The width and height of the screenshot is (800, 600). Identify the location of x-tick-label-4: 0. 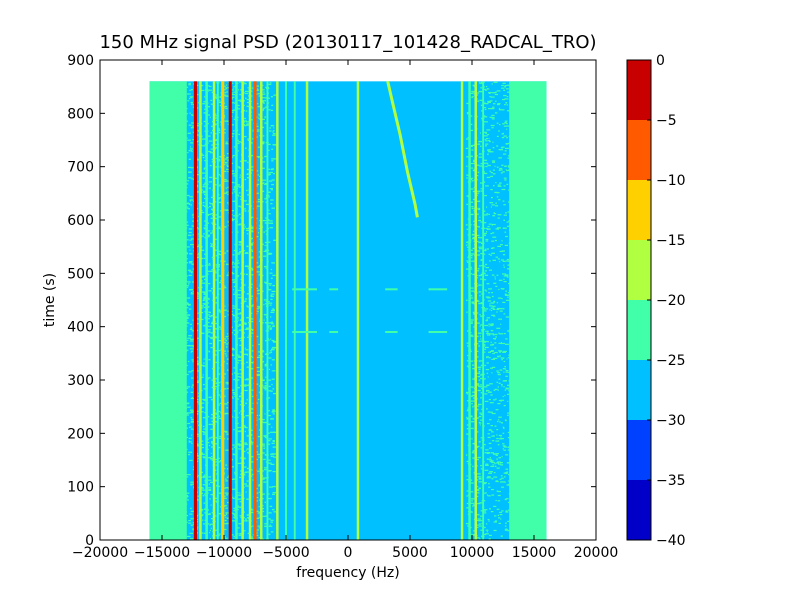
(348, 553).